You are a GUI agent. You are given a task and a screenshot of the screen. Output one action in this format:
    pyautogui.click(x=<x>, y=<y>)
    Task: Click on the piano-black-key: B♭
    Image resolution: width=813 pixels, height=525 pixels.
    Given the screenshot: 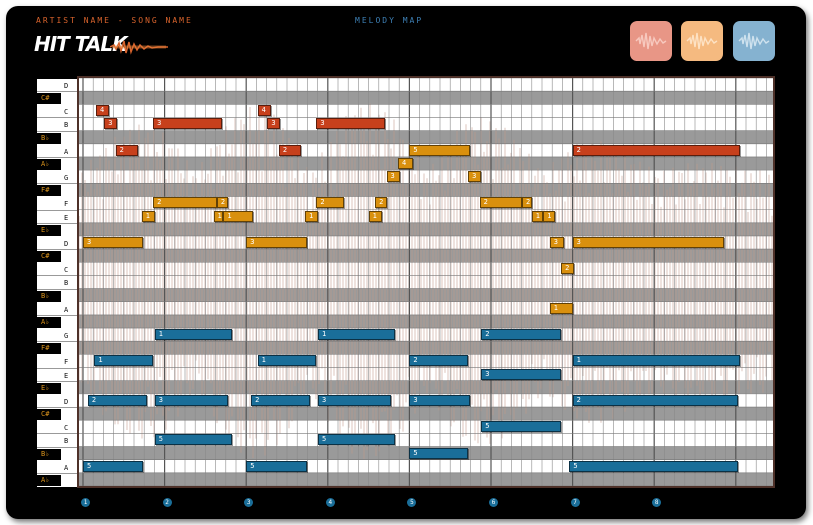 What is the action you would take?
    pyautogui.click(x=49, y=138)
    